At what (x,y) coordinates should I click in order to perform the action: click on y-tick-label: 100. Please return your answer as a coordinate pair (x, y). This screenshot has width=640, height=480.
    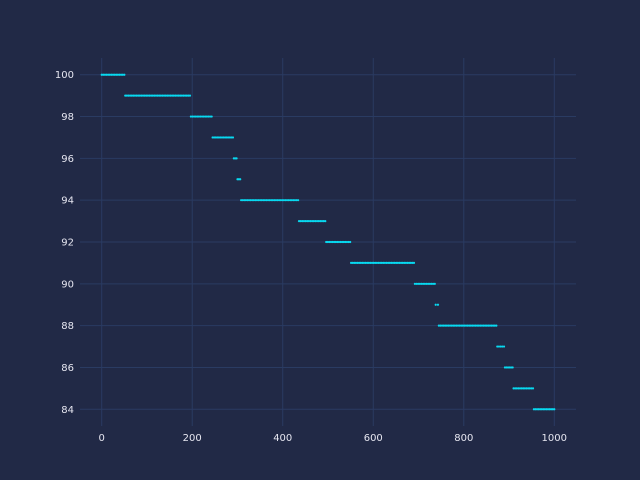
    Looking at the image, I should click on (64, 75).